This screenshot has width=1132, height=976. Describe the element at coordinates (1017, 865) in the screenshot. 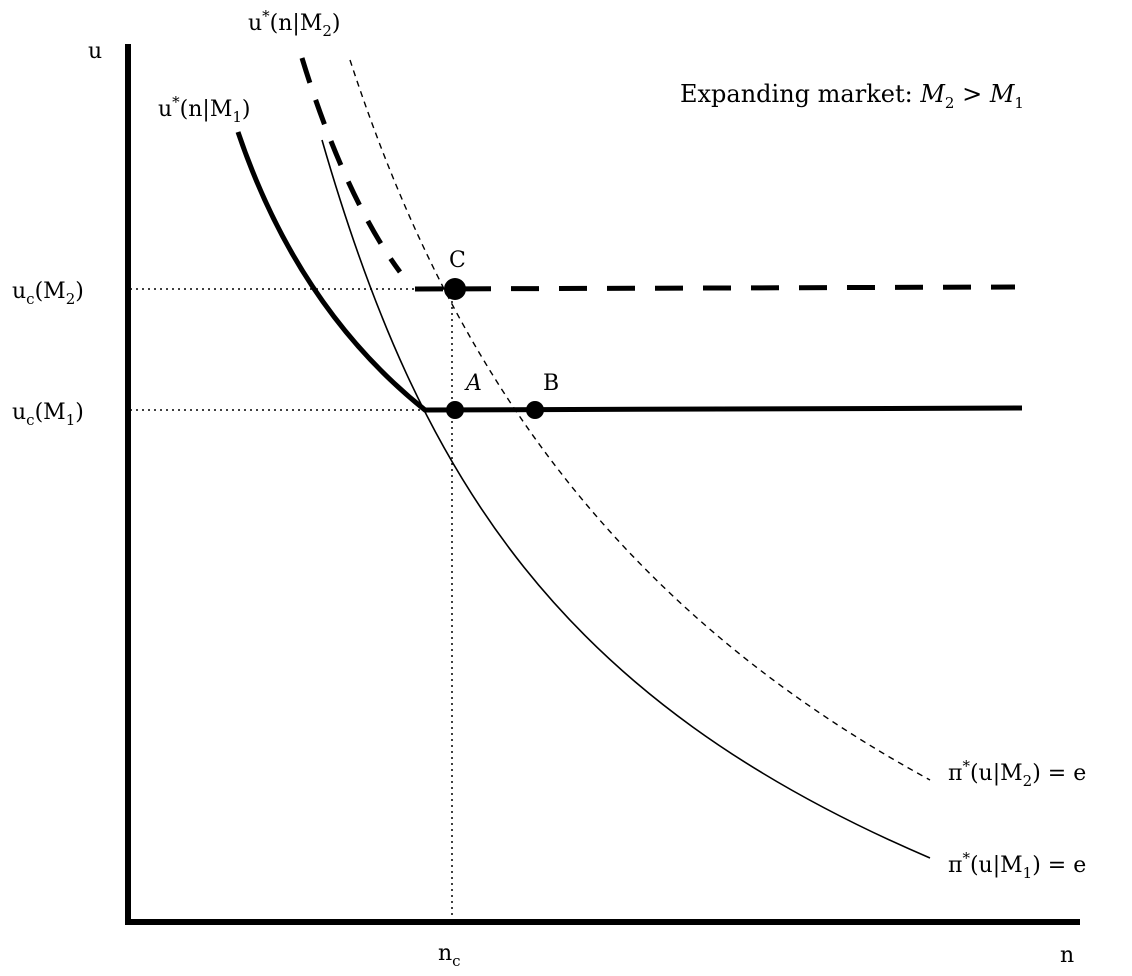

I see `label-pi-m1: π*(u|M1) = e` at that location.